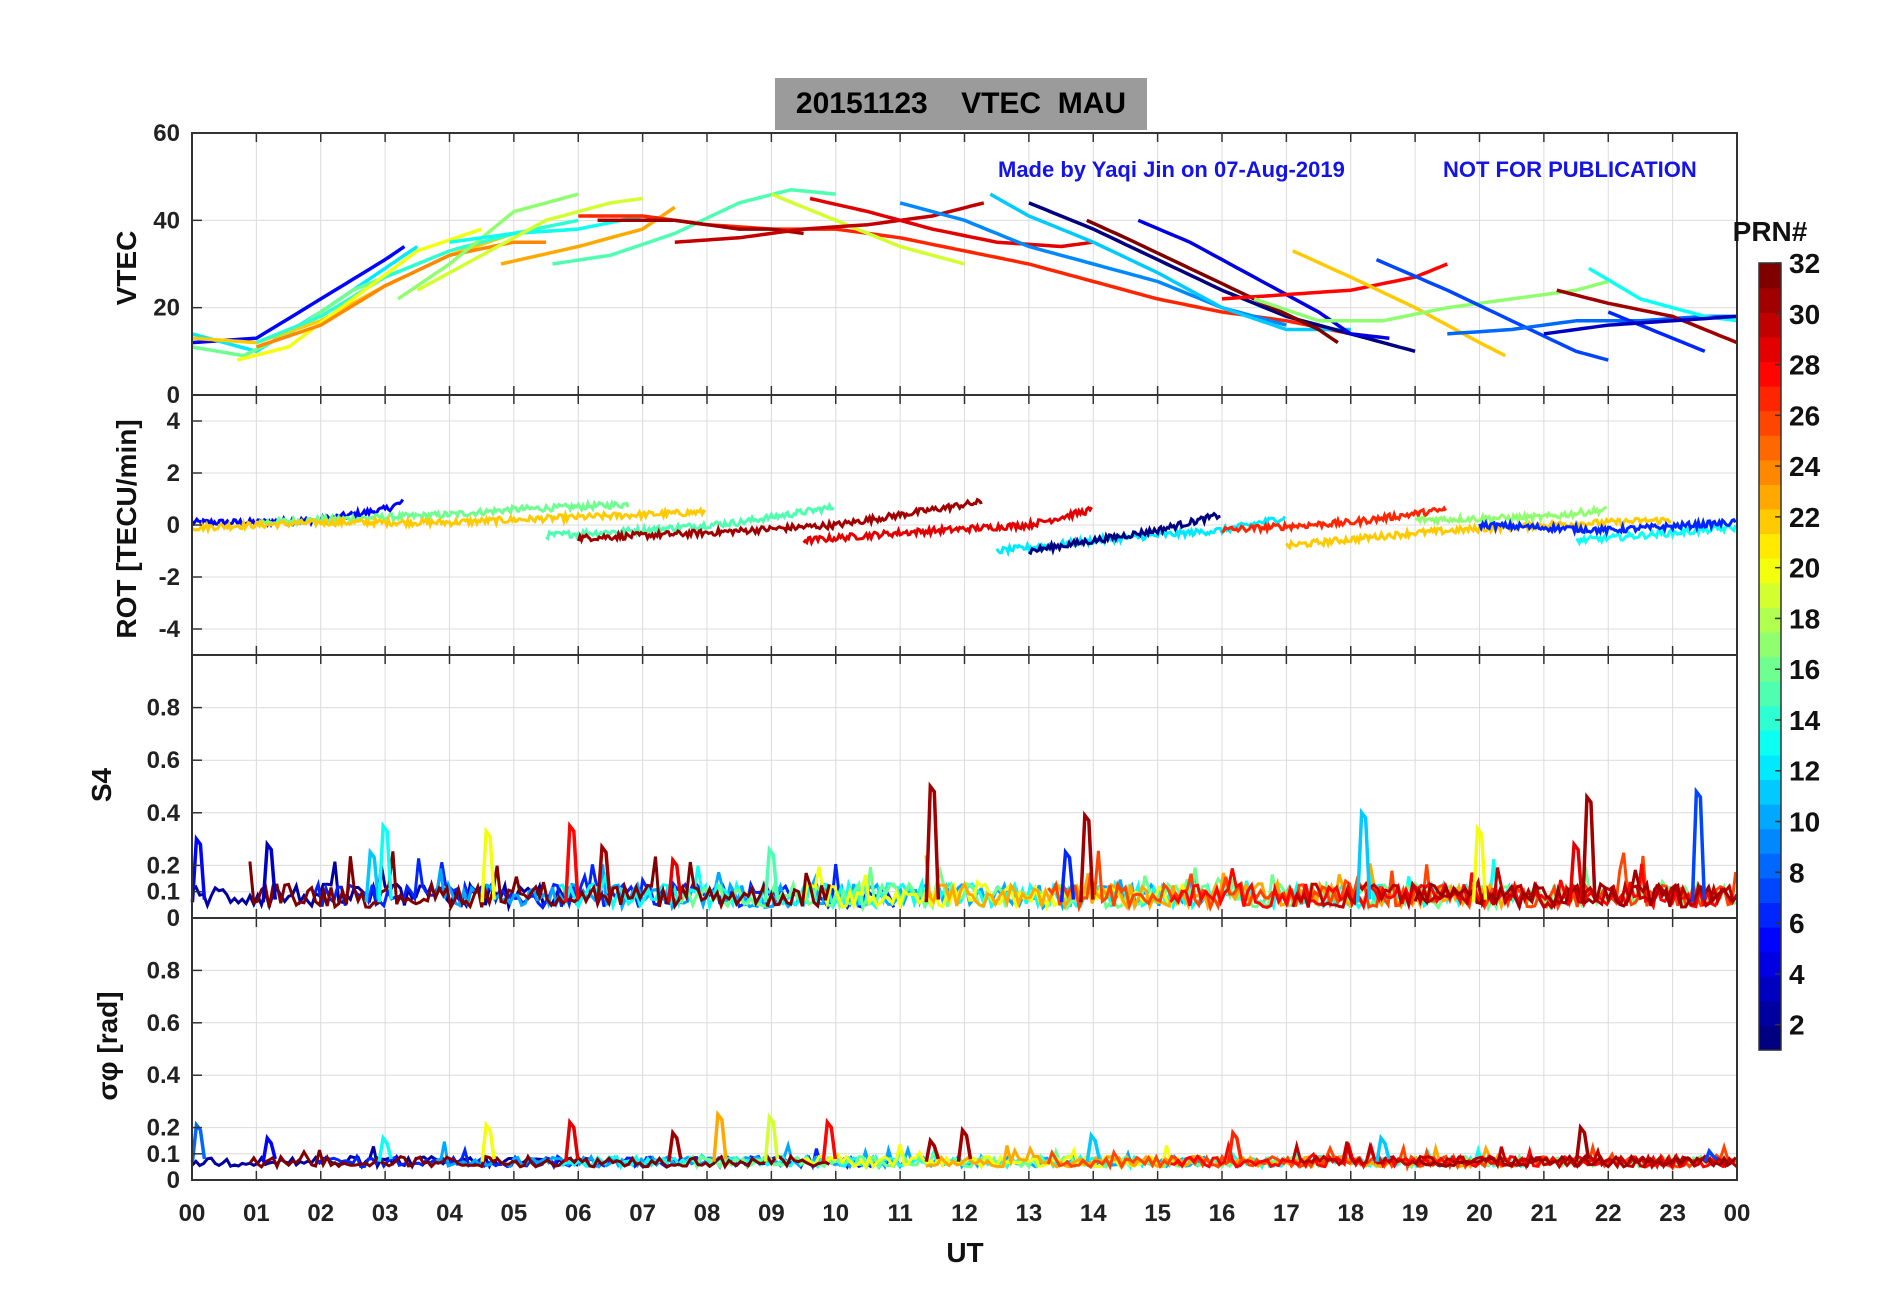  What do you see at coordinates (173, 525) in the screenshot?
I see `rot-ytick-label: 0` at bounding box center [173, 525].